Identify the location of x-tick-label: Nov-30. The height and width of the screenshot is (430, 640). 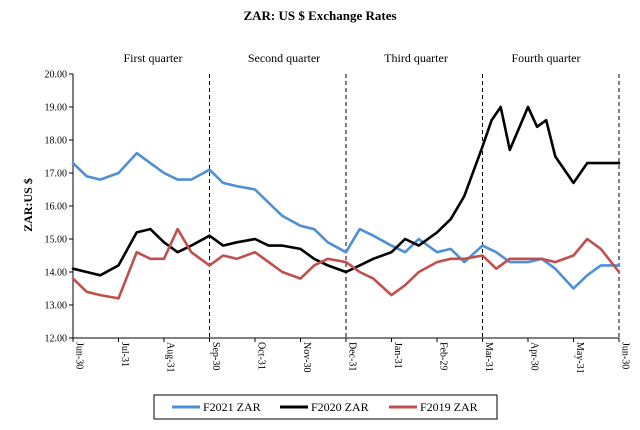
(306, 357).